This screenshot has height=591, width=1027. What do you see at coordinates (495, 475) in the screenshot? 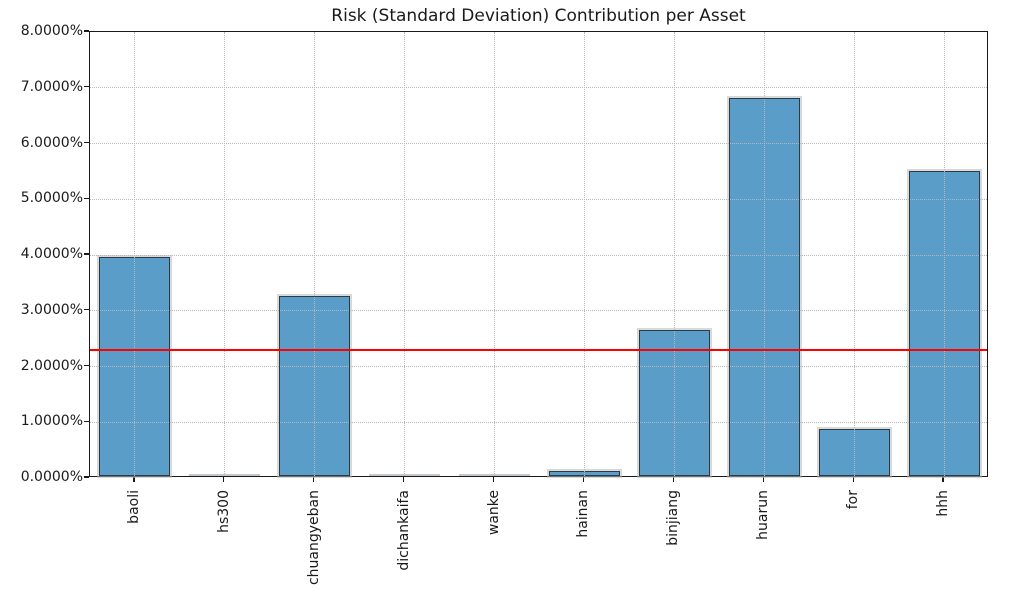
I see `bar-wanke` at bounding box center [495, 475].